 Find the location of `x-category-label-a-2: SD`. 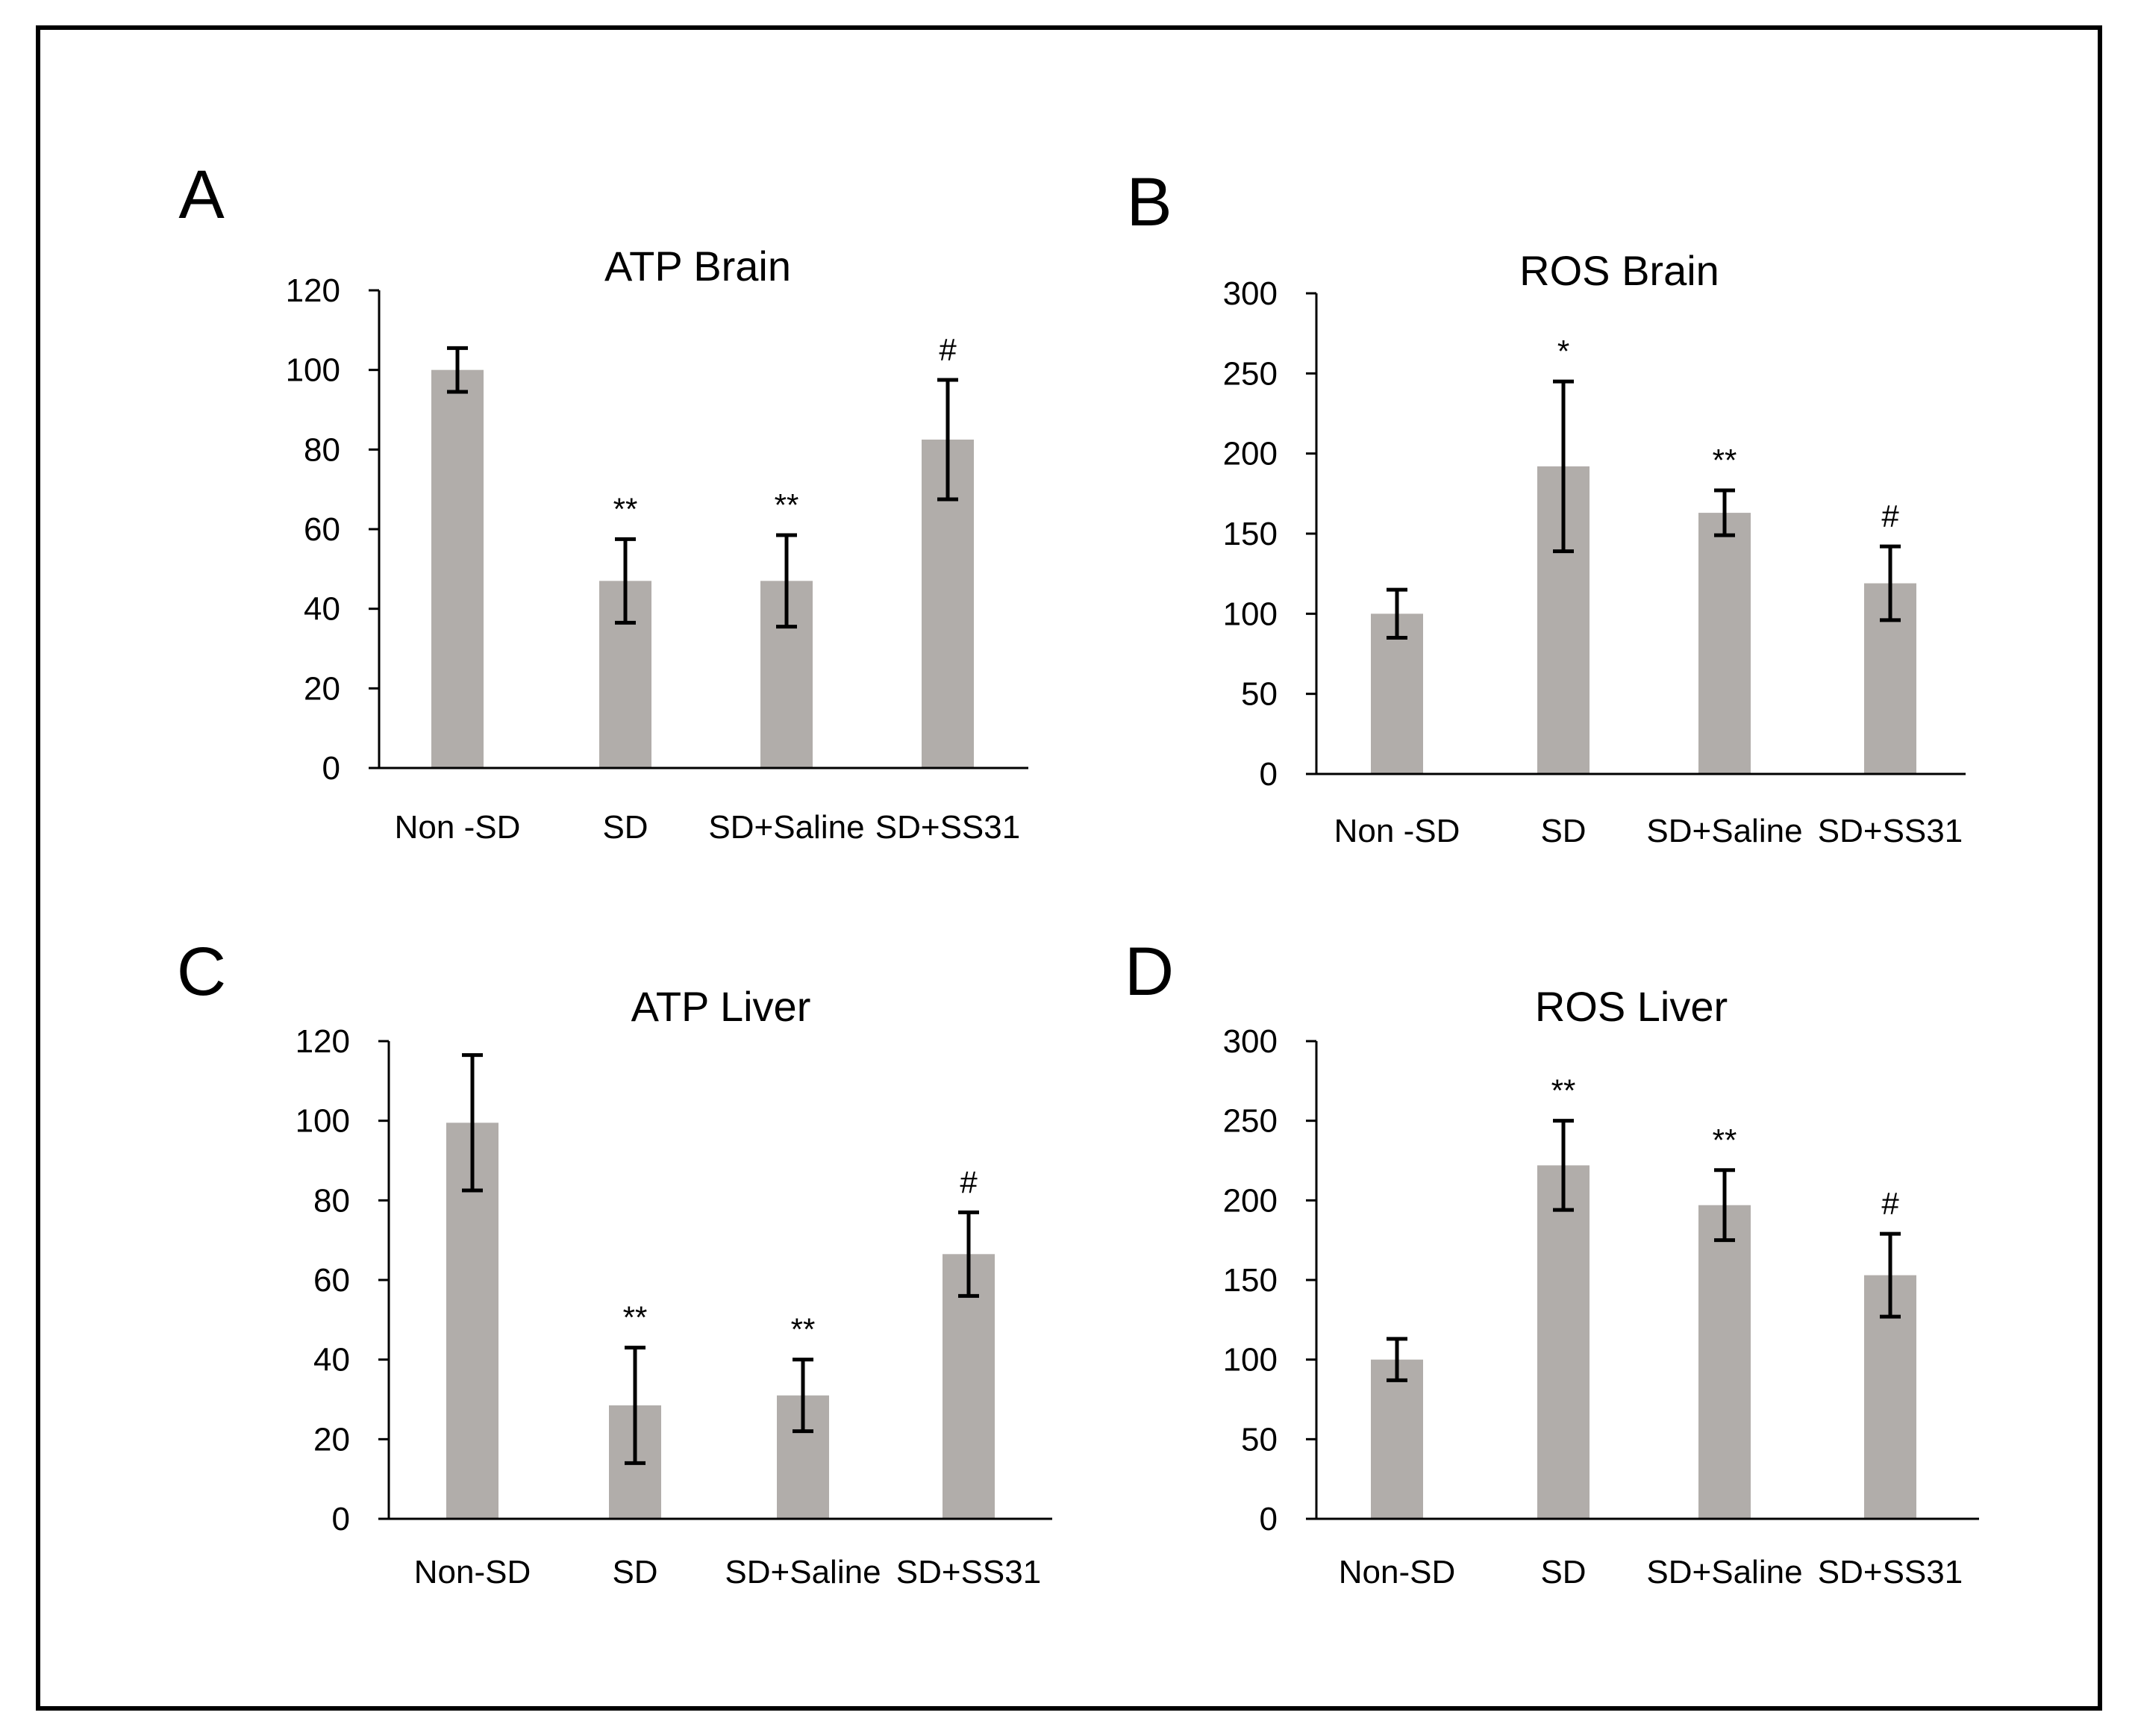

x-category-label-a-2: SD is located at coordinates (625, 827).